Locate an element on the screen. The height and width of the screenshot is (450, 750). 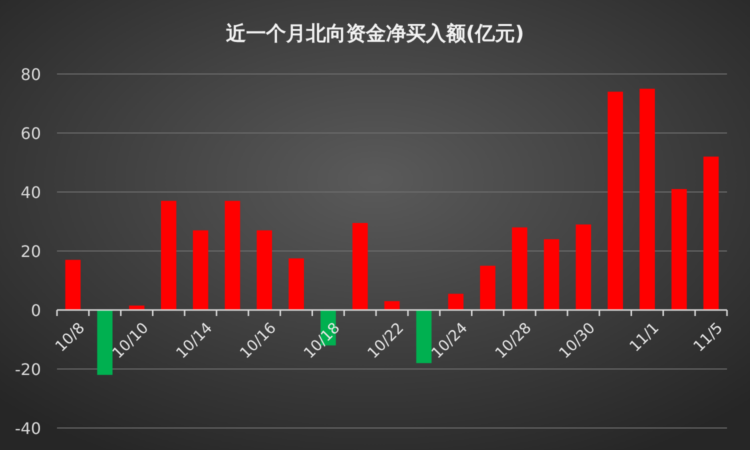
y-tick-label: 60 is located at coordinates (30, 133).